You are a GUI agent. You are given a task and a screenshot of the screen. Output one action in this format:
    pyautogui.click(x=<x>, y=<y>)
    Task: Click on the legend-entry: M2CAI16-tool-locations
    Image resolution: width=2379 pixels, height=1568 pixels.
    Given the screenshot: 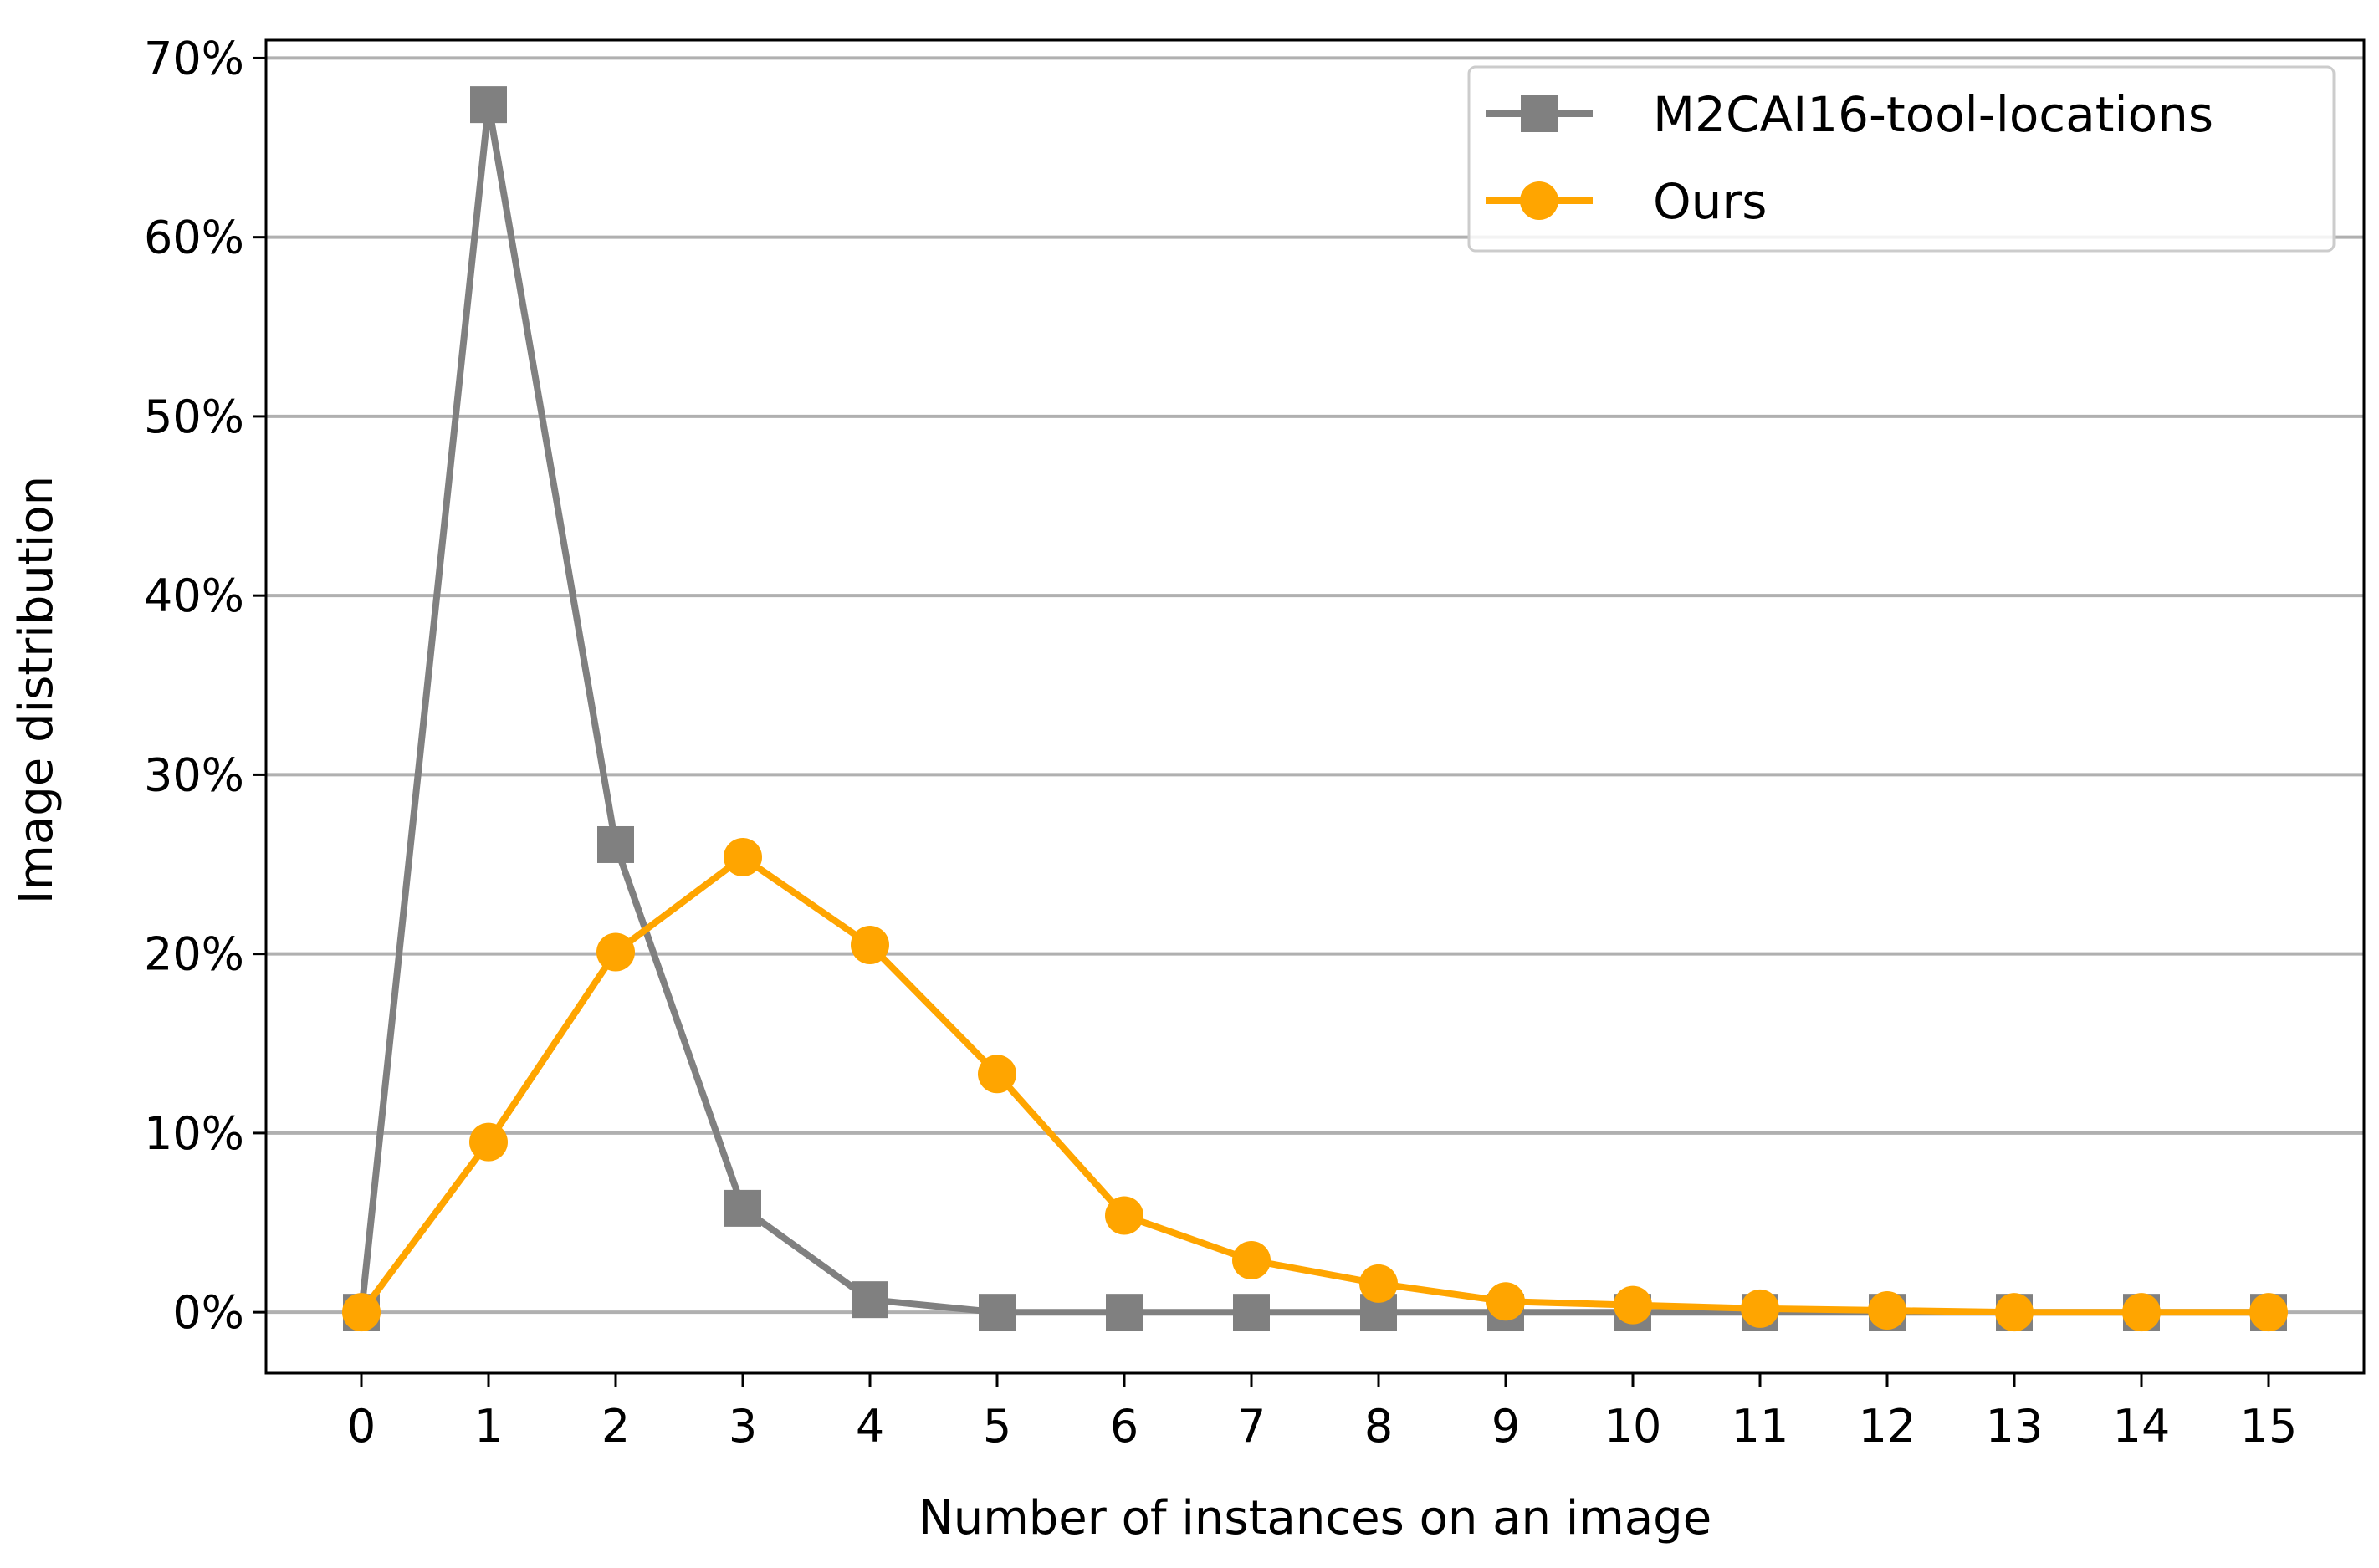 What is the action you would take?
    pyautogui.click(x=1849, y=114)
    